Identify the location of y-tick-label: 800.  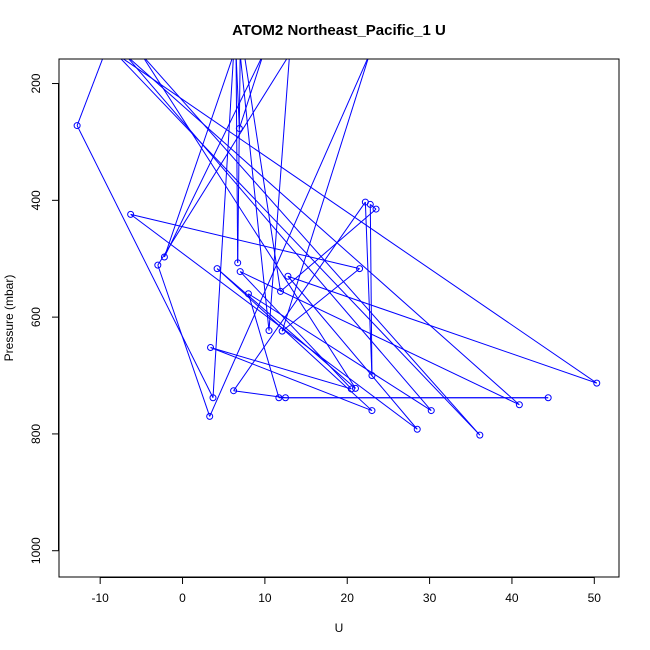
(36, 434).